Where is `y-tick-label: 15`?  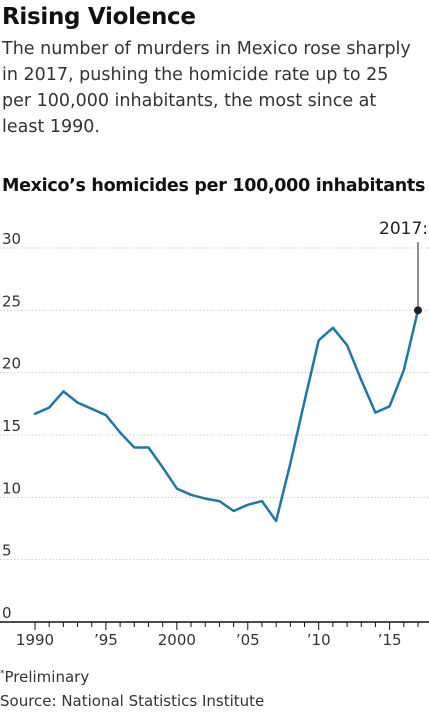
y-tick-label: 15 is located at coordinates (11, 426).